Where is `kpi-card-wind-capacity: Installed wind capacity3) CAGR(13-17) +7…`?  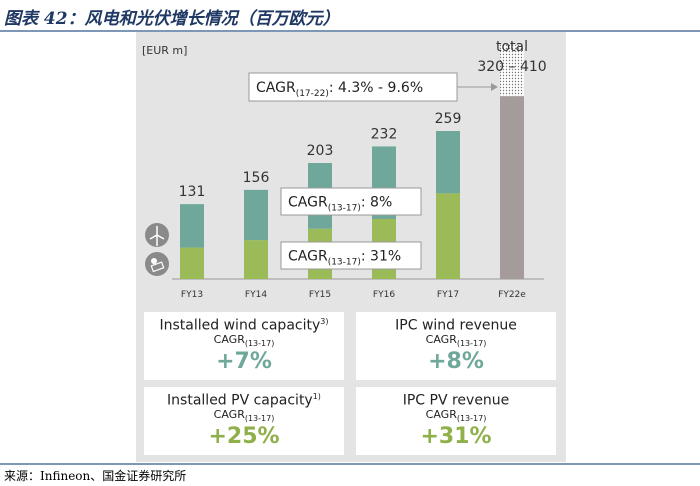
kpi-card-wind-capacity: Installed wind capacity3) CAGR(13-17) +7… is located at coordinates (244, 346).